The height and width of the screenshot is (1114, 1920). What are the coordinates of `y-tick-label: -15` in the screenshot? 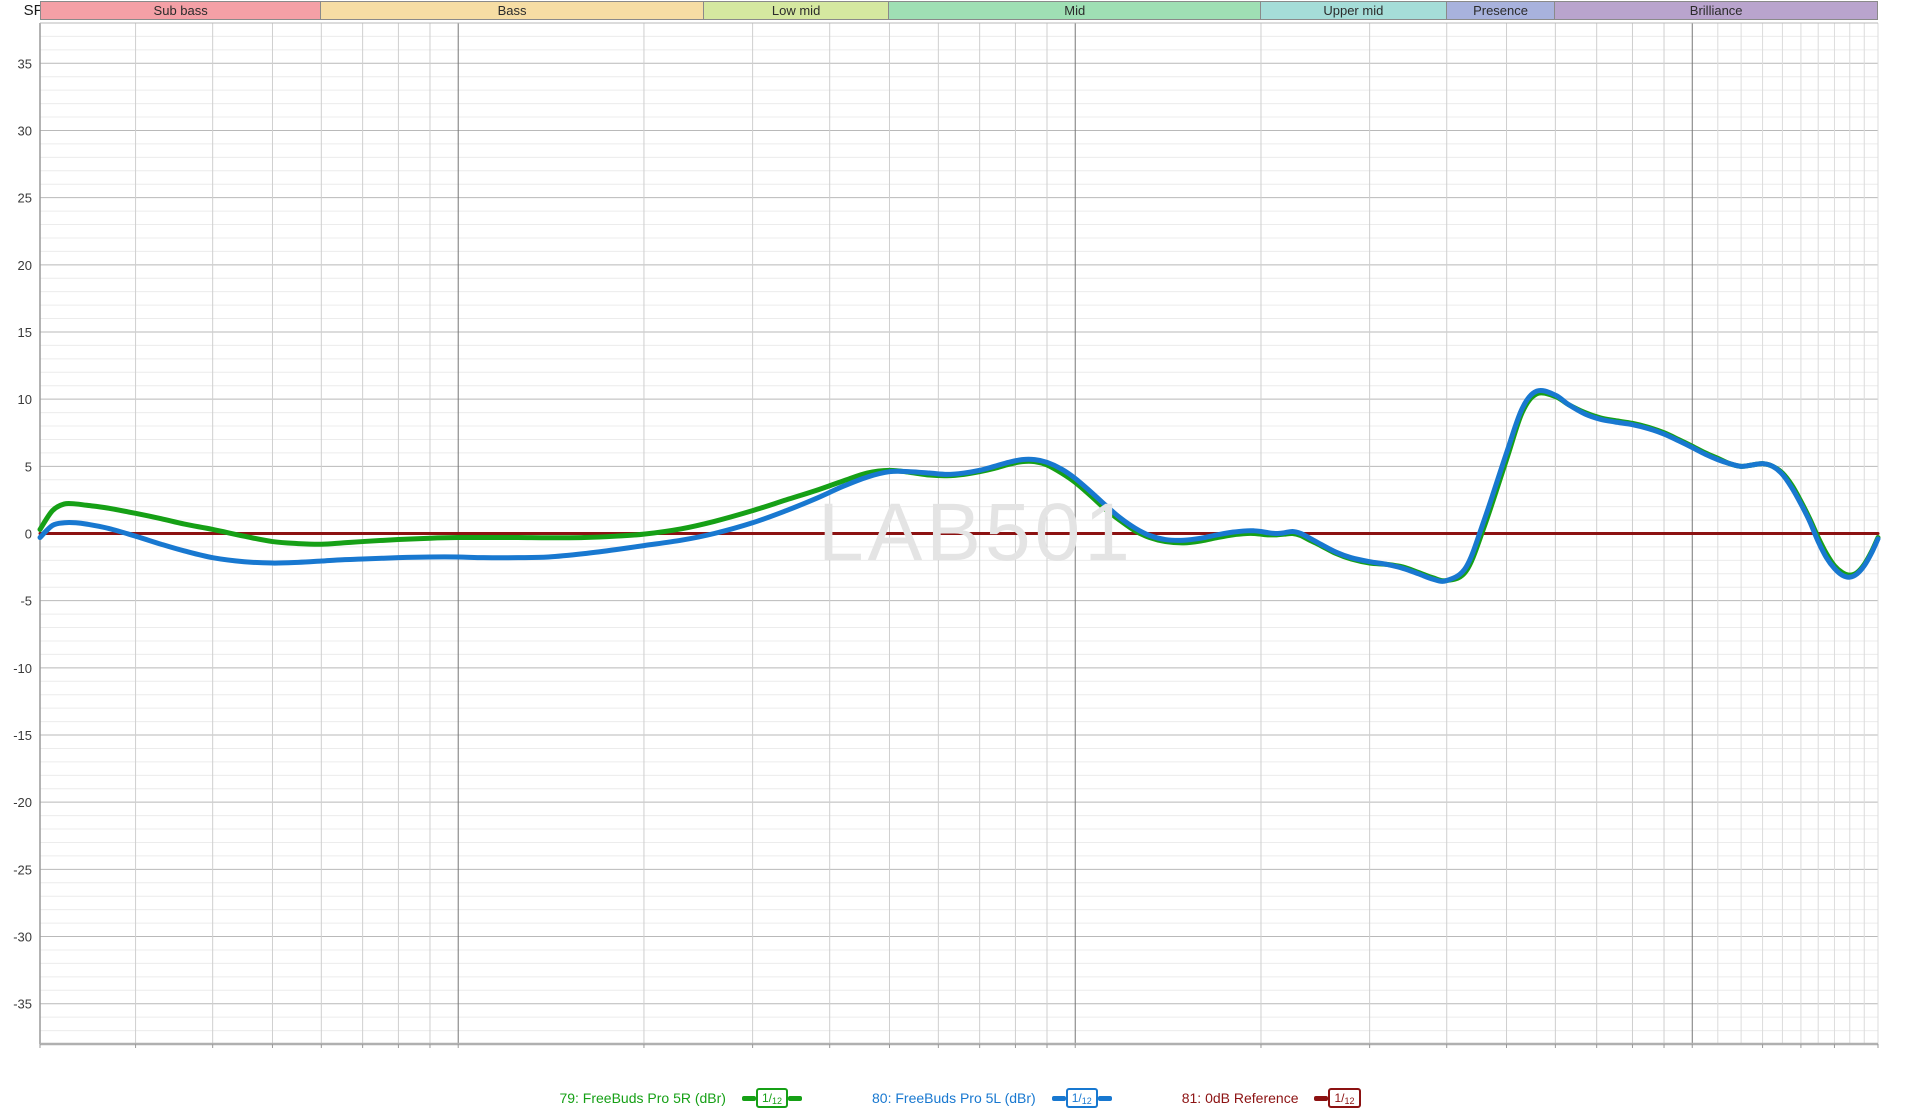 It's located at (22, 735).